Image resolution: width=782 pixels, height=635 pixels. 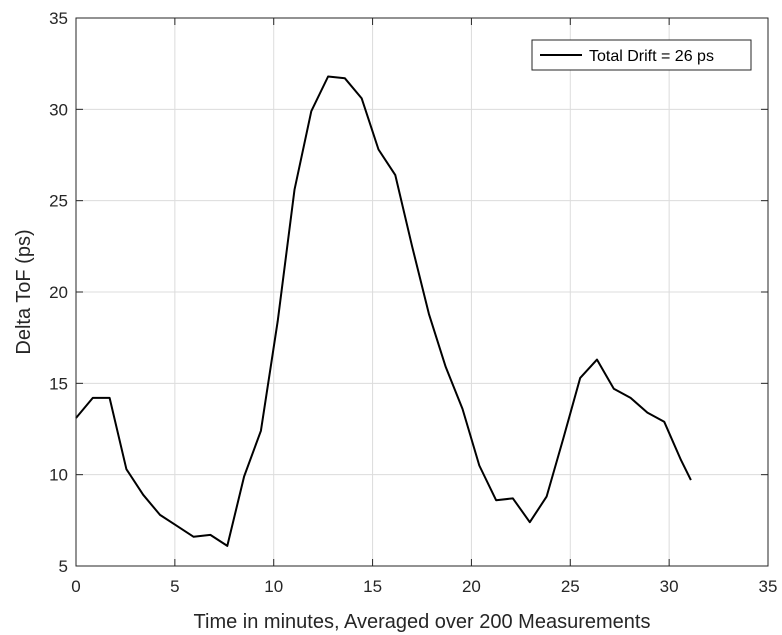 I want to click on legend-label: Total Drift = 26 ps, so click(x=651, y=56).